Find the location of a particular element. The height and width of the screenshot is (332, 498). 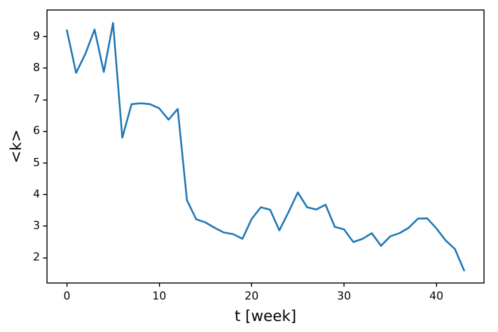

x-tick-label: 40 is located at coordinates (436, 295).